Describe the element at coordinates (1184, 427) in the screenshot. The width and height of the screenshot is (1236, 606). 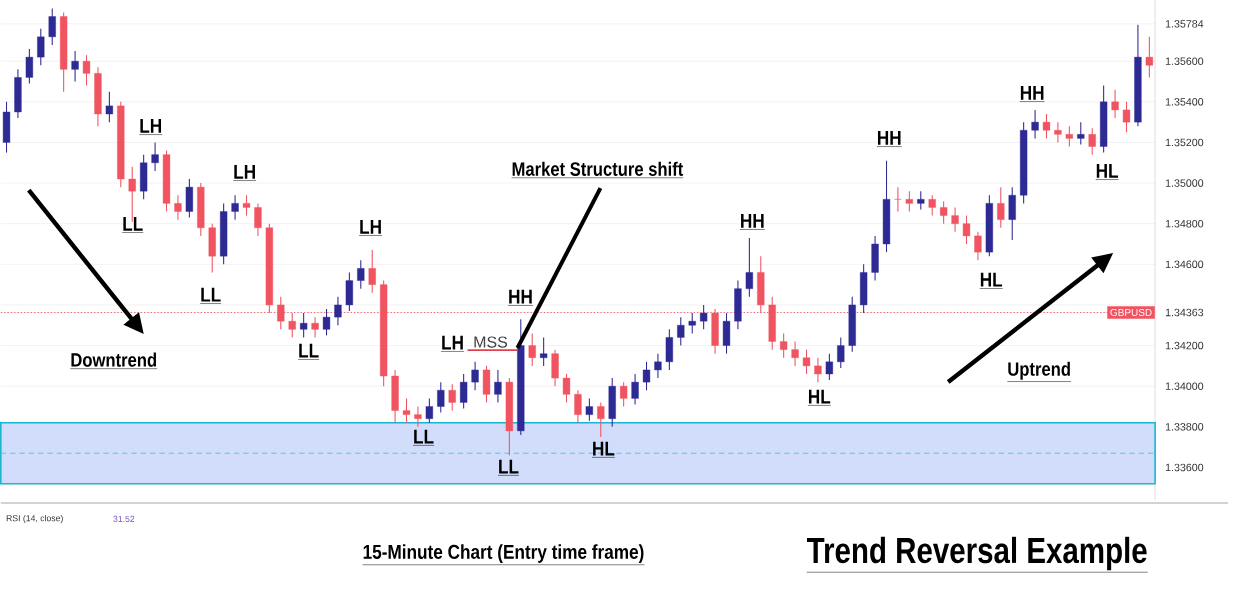
I see `y-tick-label: 1.33800` at that location.